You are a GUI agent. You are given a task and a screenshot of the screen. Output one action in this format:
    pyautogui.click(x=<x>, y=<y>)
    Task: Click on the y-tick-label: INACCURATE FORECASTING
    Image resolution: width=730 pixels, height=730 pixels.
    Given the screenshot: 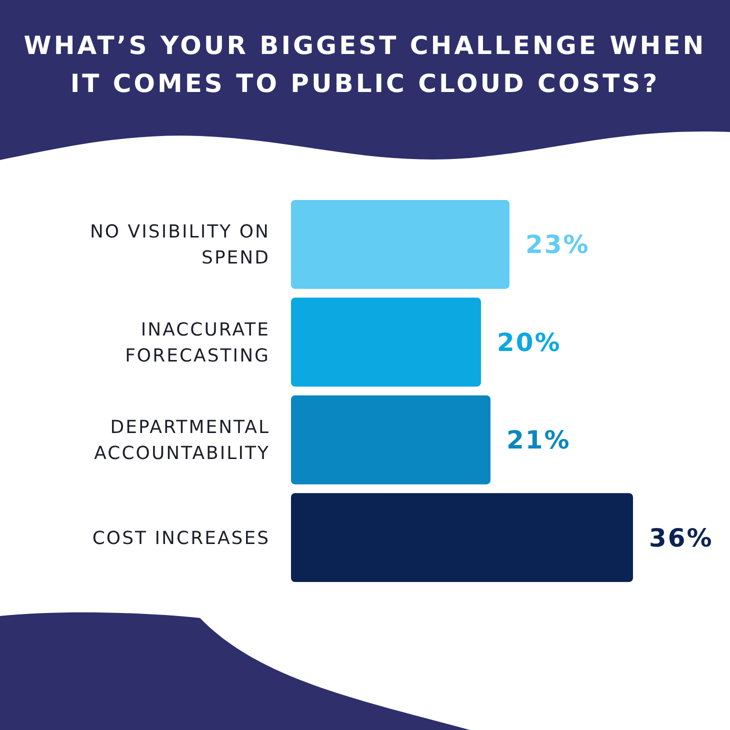 What is the action you would take?
    pyautogui.click(x=197, y=342)
    